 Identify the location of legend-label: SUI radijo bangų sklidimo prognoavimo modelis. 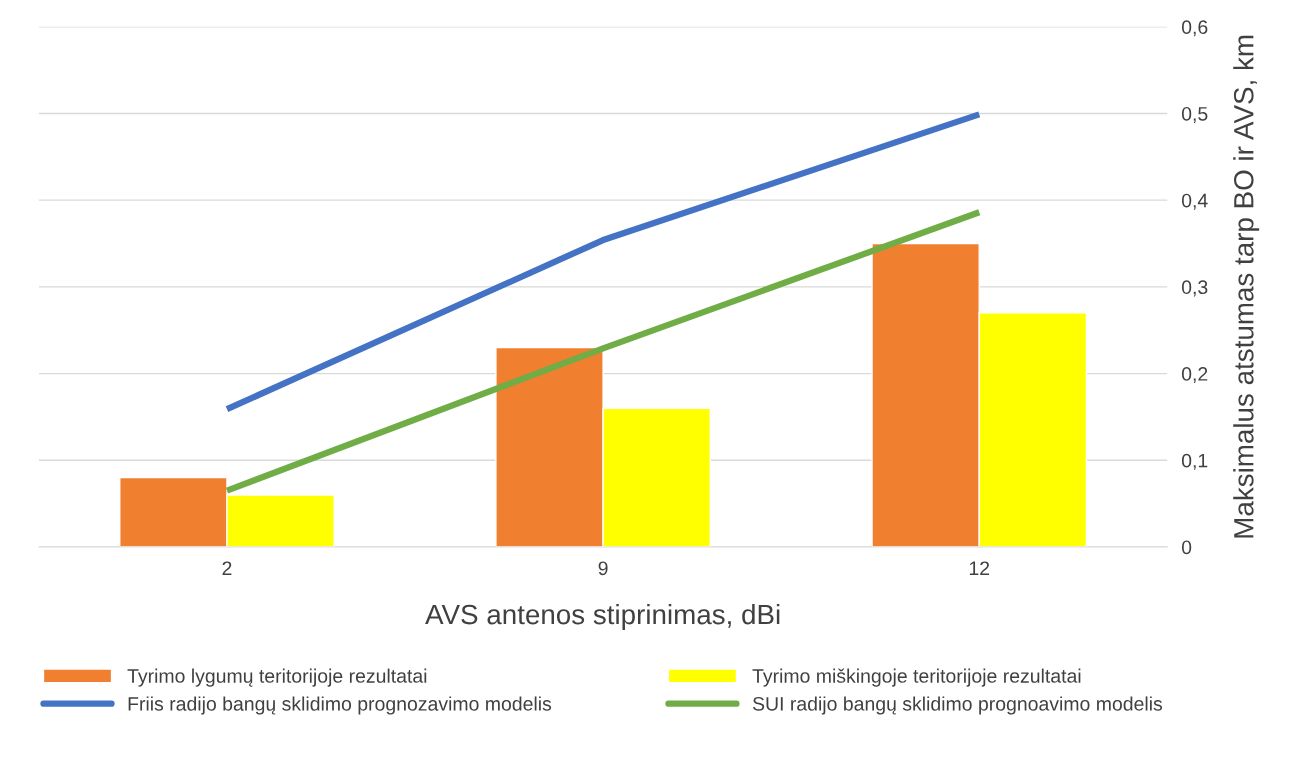
(957, 705).